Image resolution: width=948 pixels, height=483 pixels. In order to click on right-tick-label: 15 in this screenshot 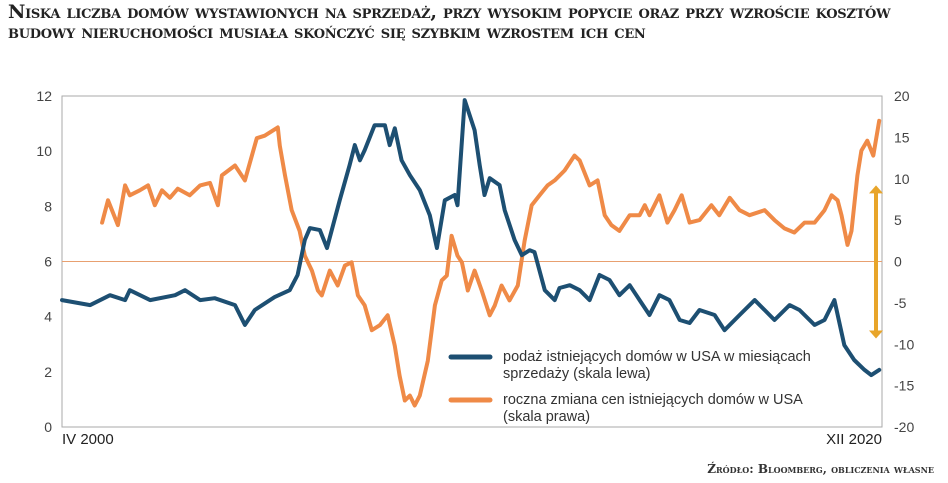, I will do `click(902, 137)`.